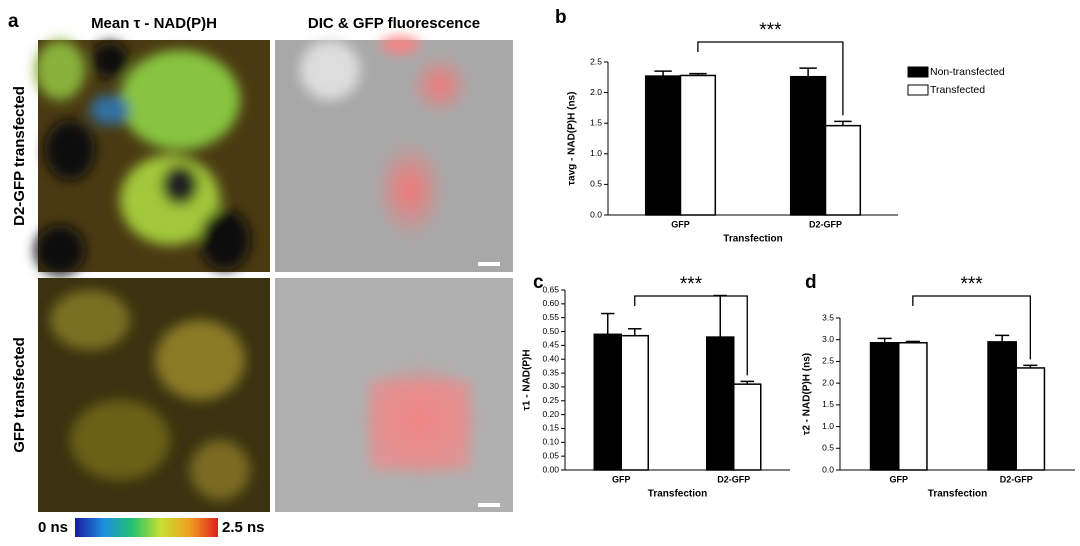 This screenshot has width=1080, height=546. What do you see at coordinates (550, 331) in the screenshot?
I see `y-tick-label: 0.50` at bounding box center [550, 331].